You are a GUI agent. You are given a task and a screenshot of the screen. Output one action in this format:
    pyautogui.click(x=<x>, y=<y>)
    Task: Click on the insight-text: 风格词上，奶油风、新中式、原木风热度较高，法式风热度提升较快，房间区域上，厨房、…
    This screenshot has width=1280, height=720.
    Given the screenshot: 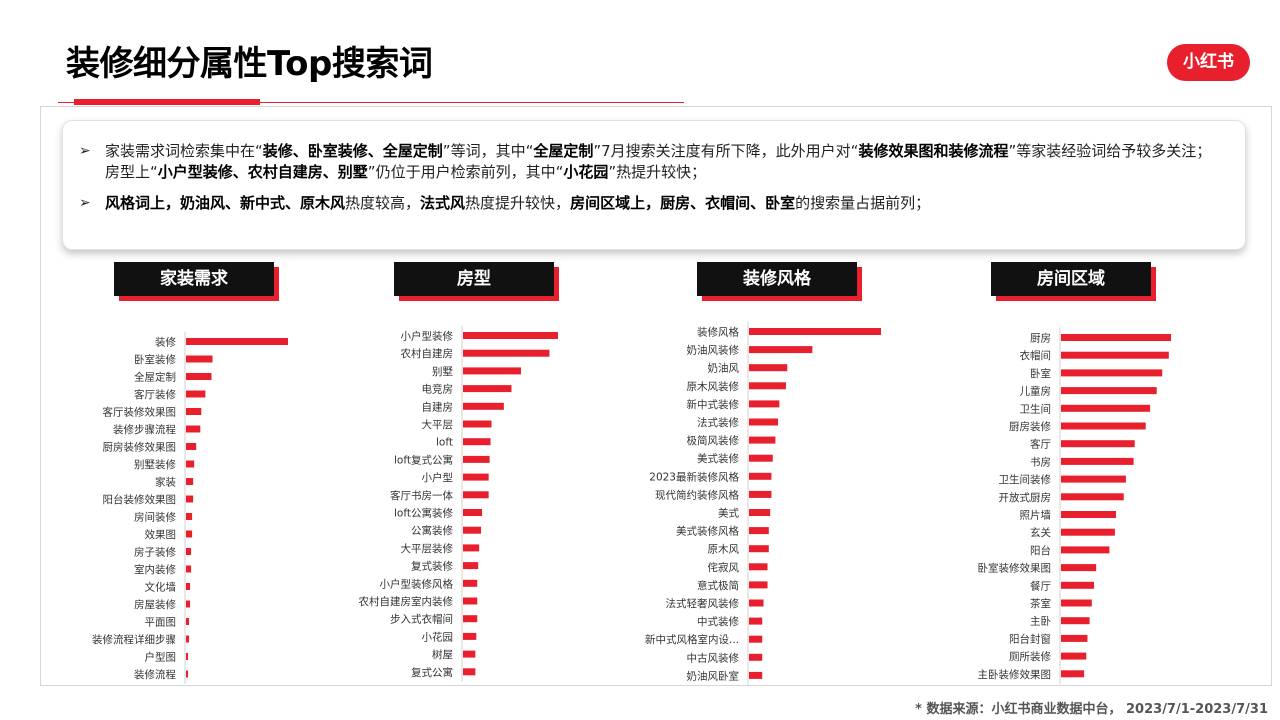 What is the action you would take?
    pyautogui.click(x=517, y=203)
    